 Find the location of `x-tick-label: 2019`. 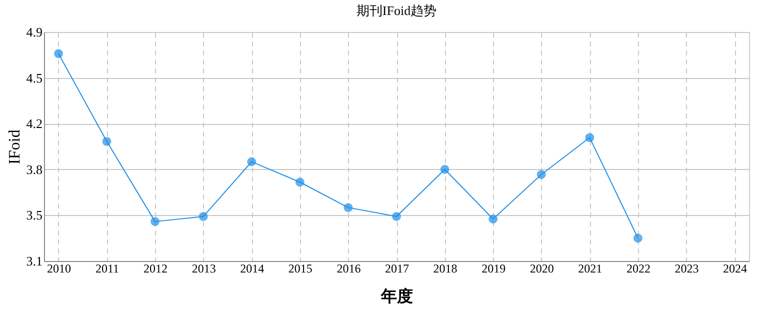

x-tick-label: 2019 is located at coordinates (494, 269).